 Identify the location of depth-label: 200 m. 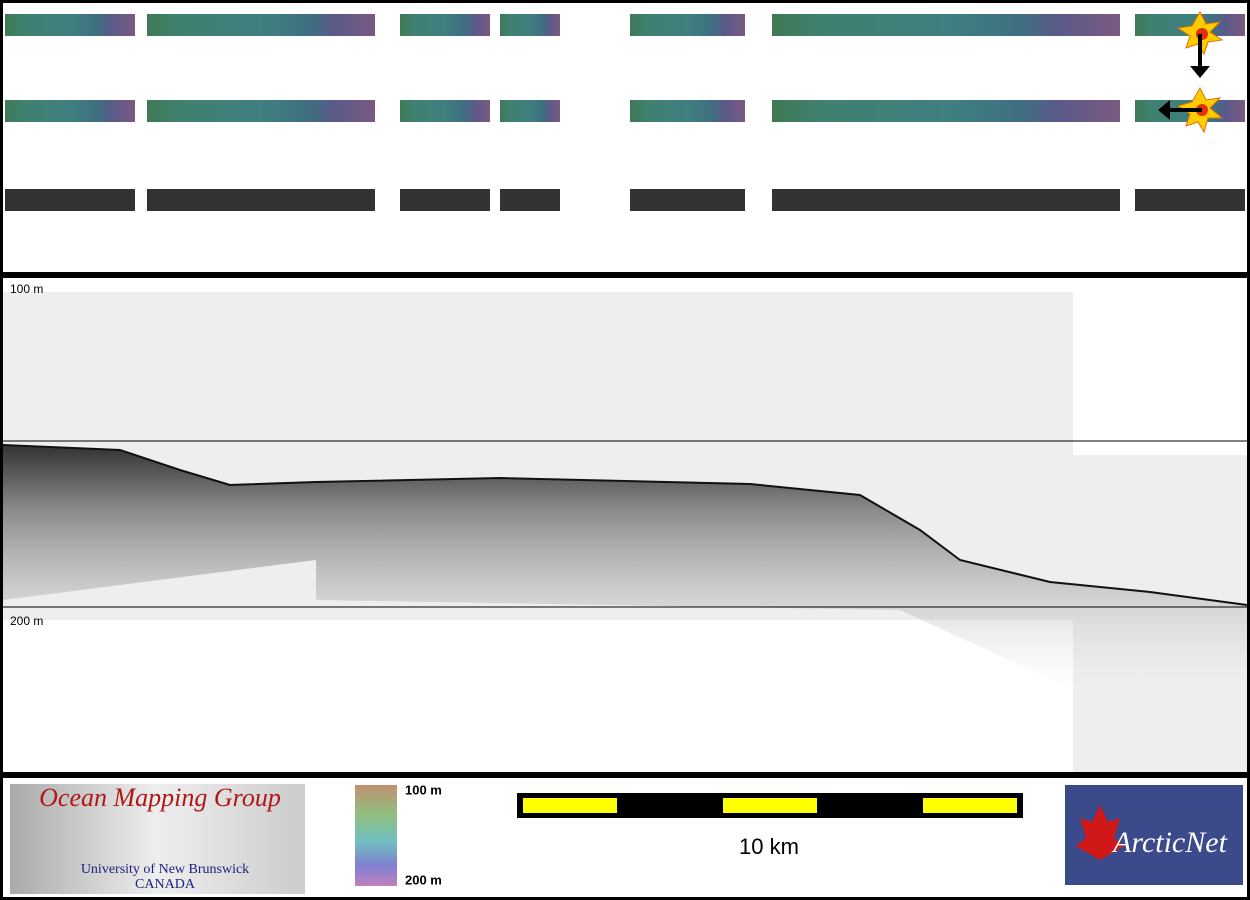
(26, 621).